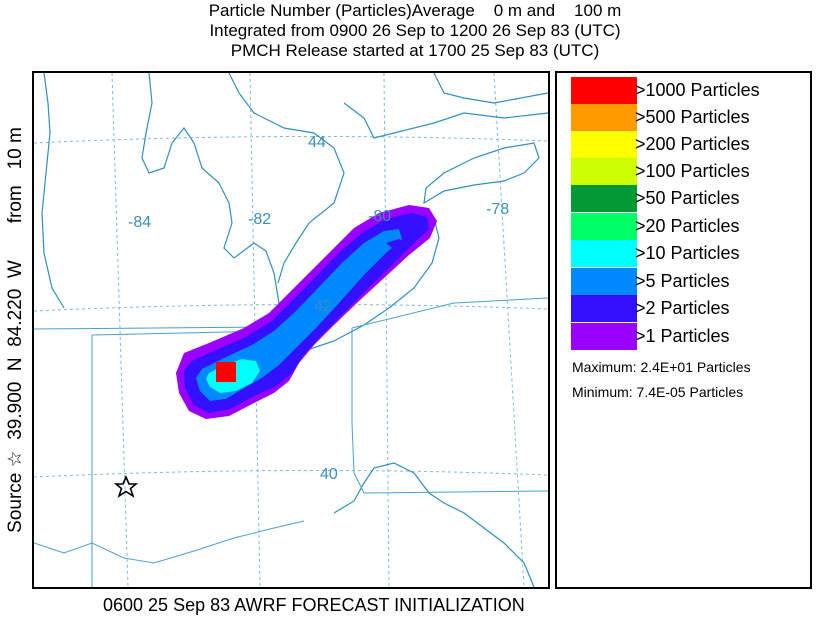 This screenshot has height=626, width=830. Describe the element at coordinates (259, 219) in the screenshot. I see `lon-label-82: -82` at that location.